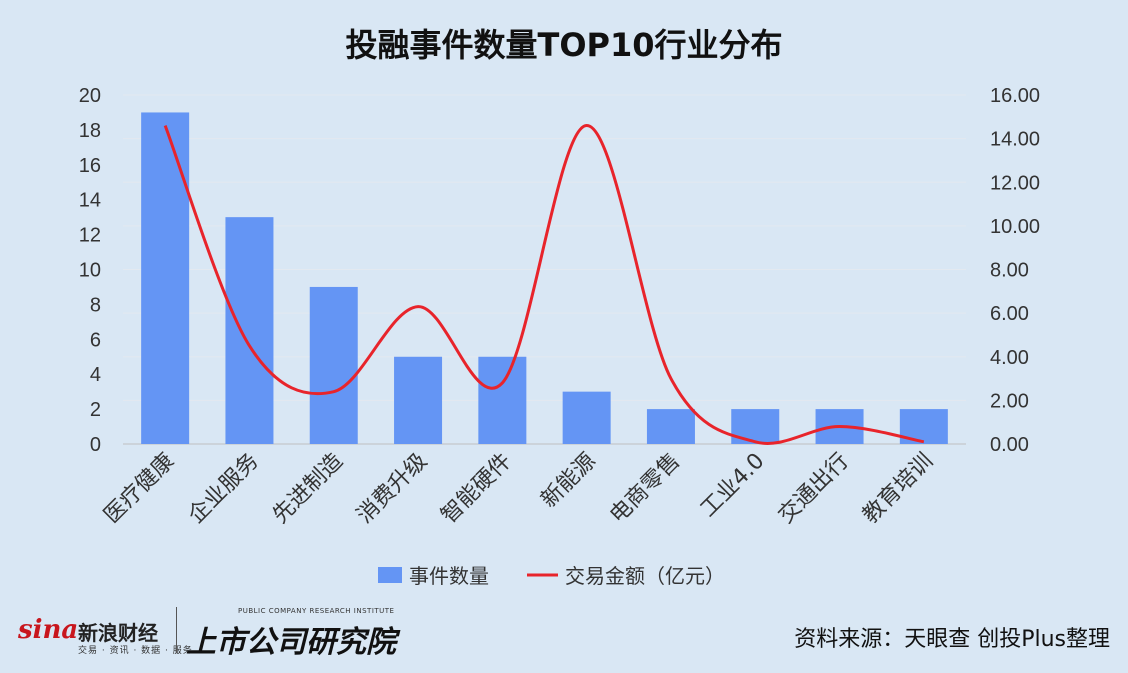  Describe the element at coordinates (563, 45) in the screenshot. I see `chart-title: 投融事件数量TOP10行业分布` at that location.